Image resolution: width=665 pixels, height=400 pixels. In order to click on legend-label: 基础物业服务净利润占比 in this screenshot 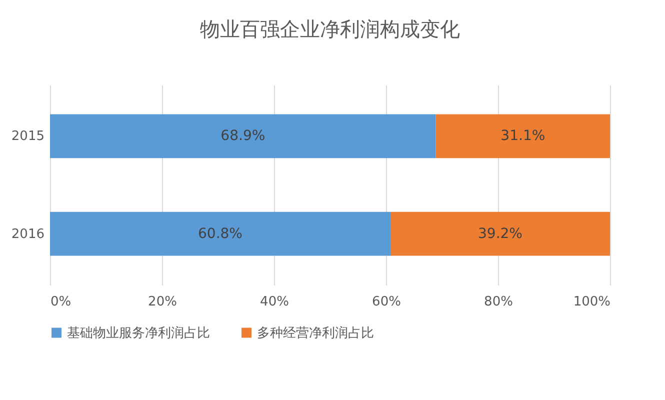, I will do `click(138, 333)`.